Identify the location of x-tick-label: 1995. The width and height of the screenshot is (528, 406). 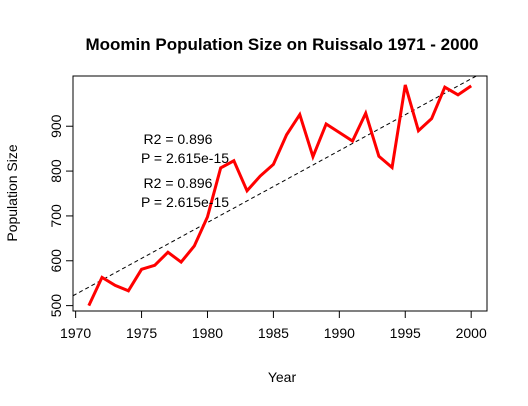
(405, 333).